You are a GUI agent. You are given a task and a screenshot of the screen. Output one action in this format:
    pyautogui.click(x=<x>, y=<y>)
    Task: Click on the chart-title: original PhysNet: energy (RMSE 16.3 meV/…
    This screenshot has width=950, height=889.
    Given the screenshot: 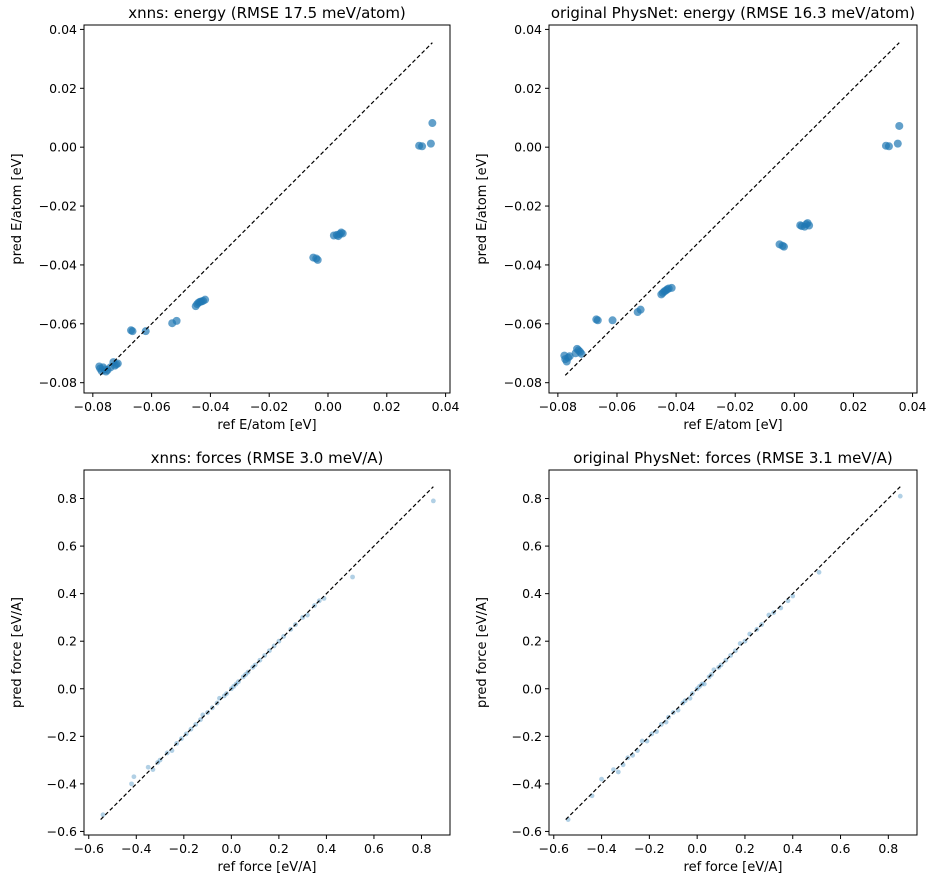 What is the action you would take?
    pyautogui.click(x=733, y=13)
    